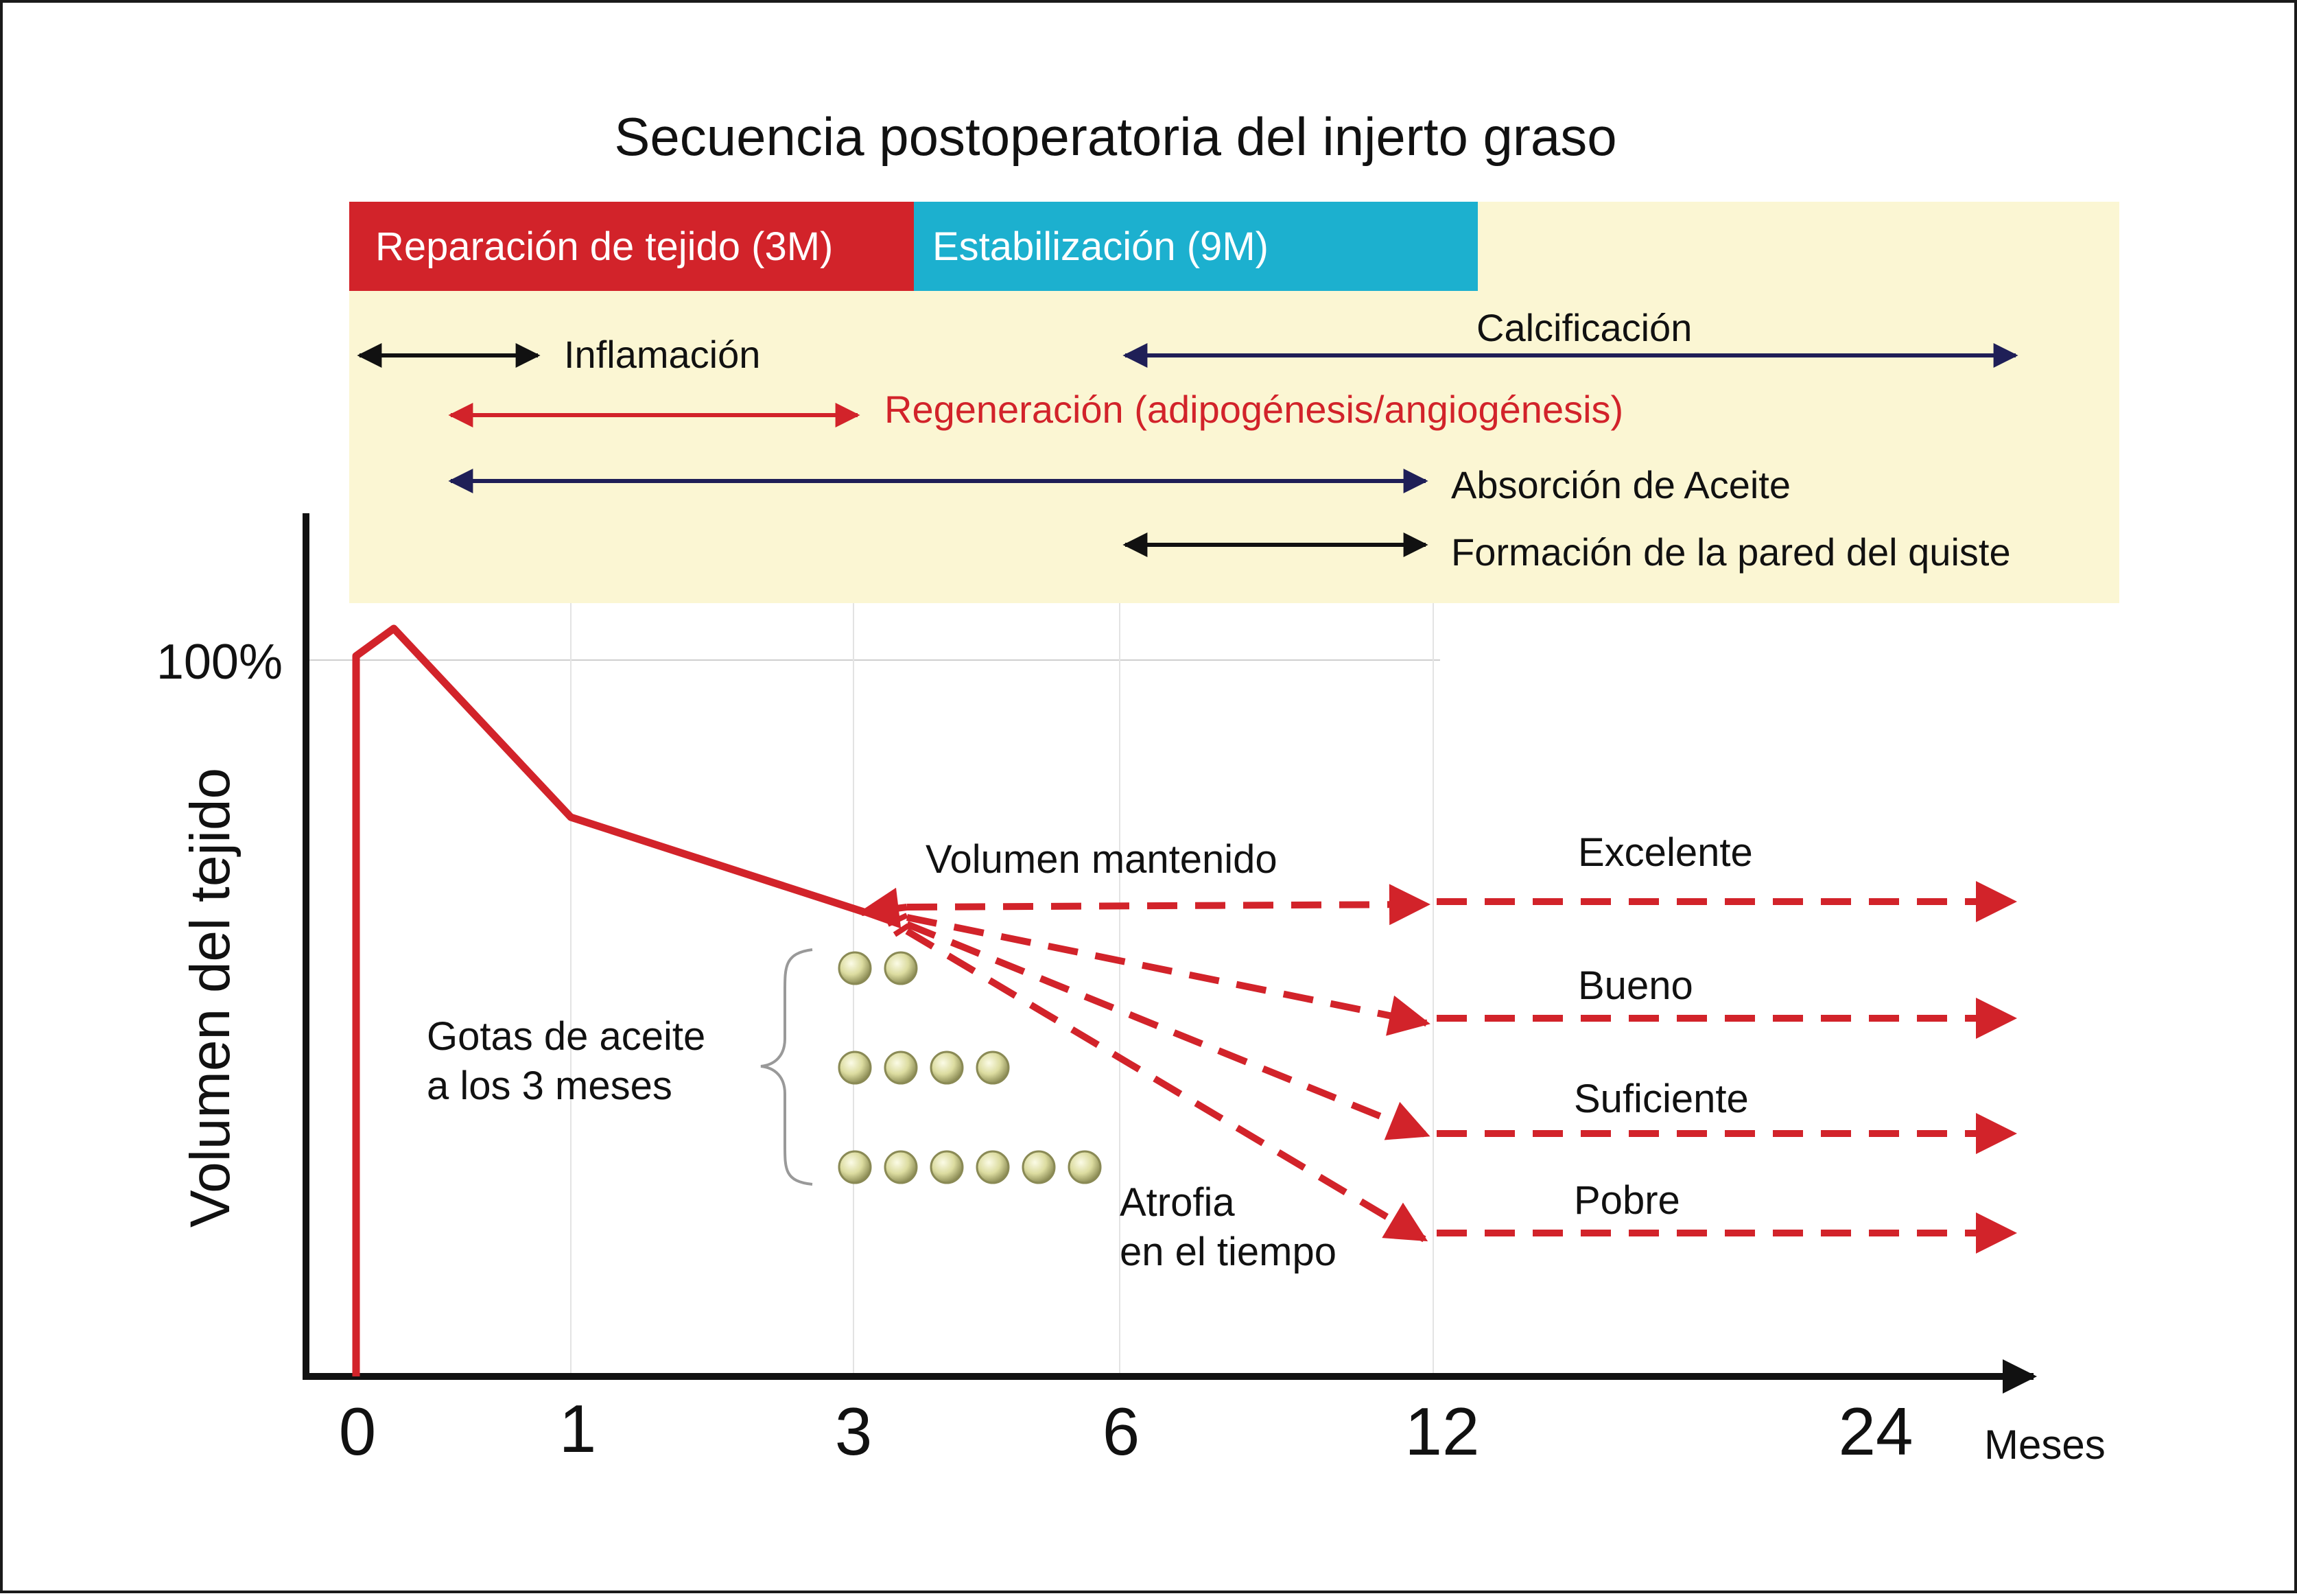 This screenshot has width=2297, height=1596. What do you see at coordinates (1584, 327) in the screenshot?
I see `label-calcification: Calcificación` at bounding box center [1584, 327].